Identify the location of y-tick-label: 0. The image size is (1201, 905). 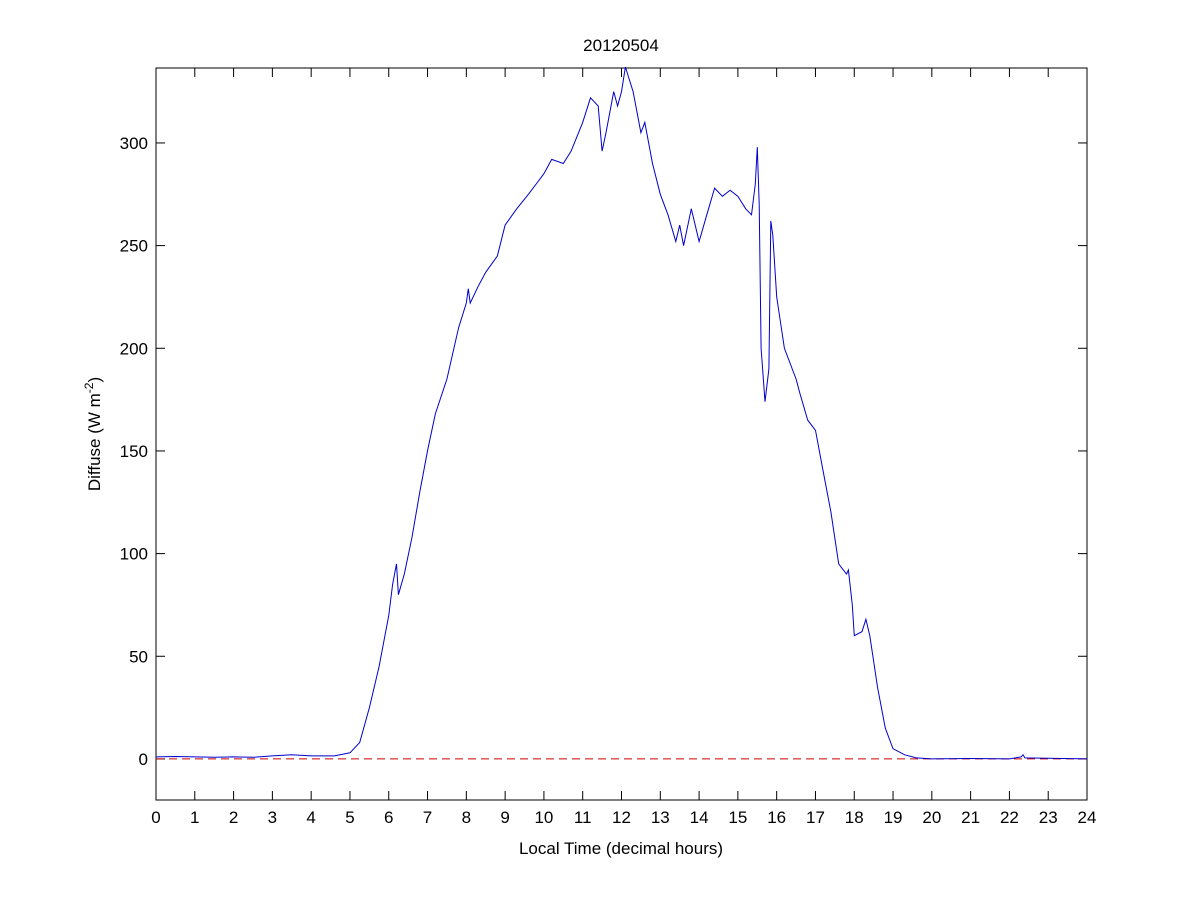
(143, 759).